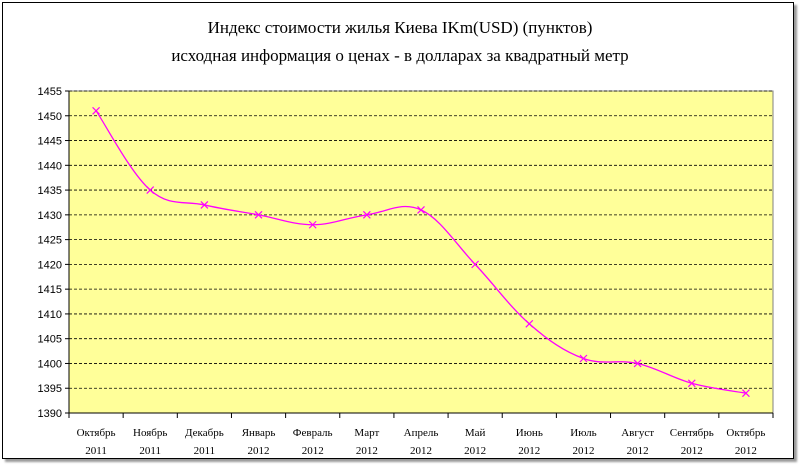 This screenshot has width=800, height=465. What do you see at coordinates (50, 414) in the screenshot?
I see `y-tick-label: 1390` at bounding box center [50, 414].